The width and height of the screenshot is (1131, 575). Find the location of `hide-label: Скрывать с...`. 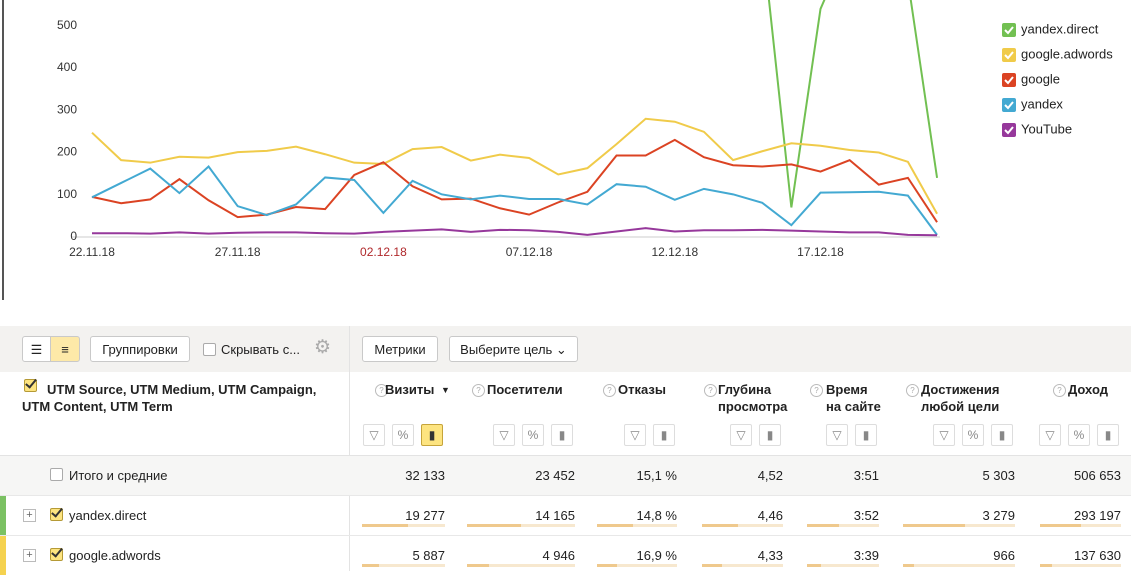

hide-label: Скрывать с... is located at coordinates (261, 349).